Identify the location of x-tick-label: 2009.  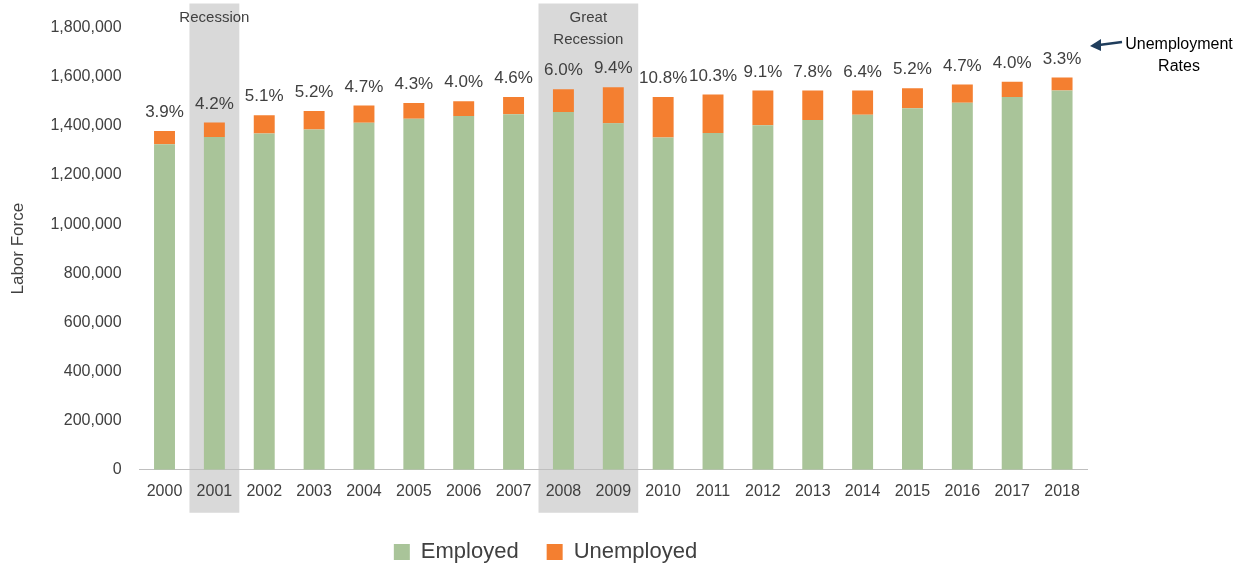
(613, 490).